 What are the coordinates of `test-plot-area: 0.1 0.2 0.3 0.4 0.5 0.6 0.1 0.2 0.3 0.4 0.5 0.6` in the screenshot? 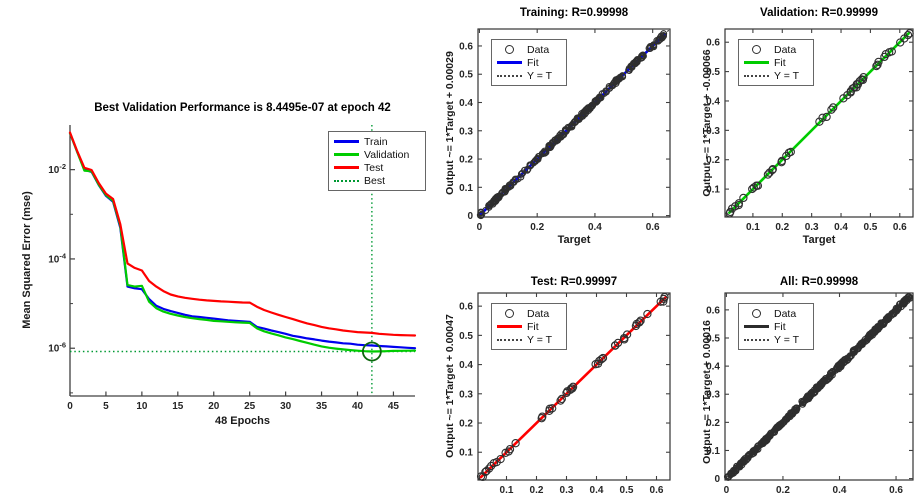 It's located at (565, 394).